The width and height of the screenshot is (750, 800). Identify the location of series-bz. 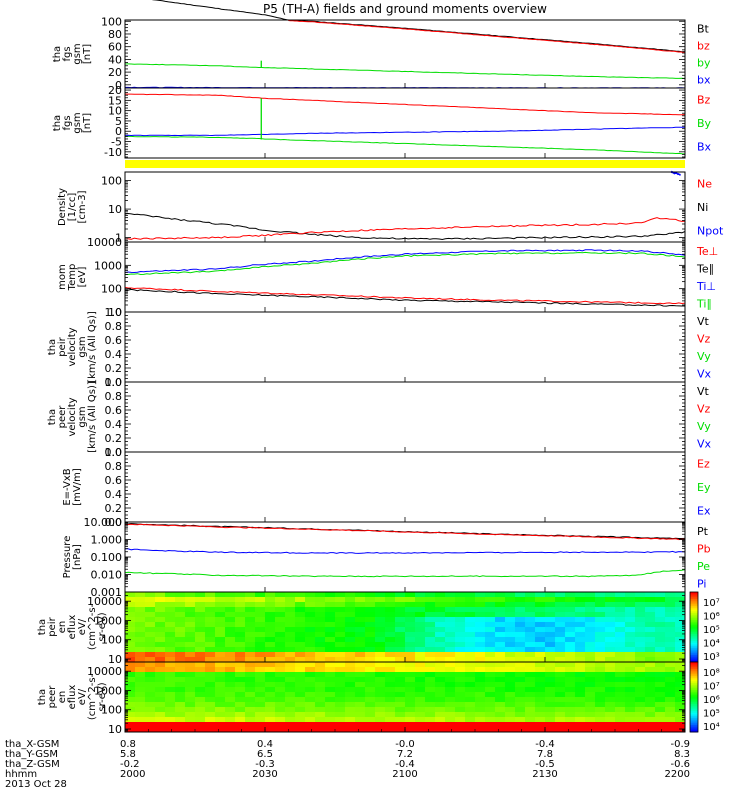
(486, 36).